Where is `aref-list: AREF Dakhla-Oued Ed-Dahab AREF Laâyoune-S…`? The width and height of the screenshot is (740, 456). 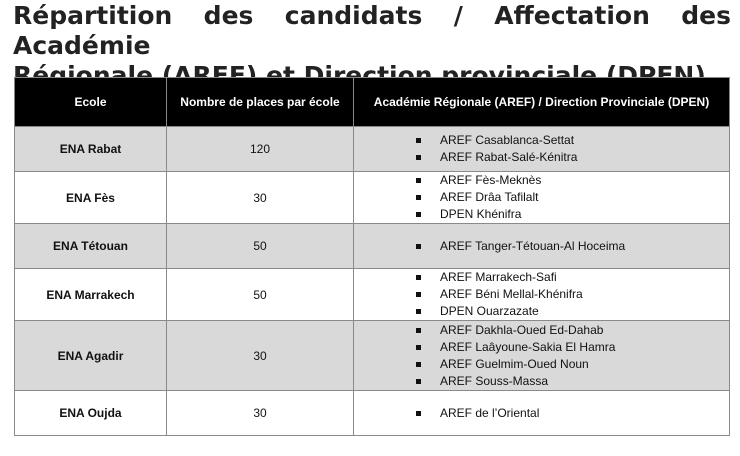 aref-list: AREF Dakhla-Oued Ed-Dahab AREF Laâyoune-S… is located at coordinates (570, 356).